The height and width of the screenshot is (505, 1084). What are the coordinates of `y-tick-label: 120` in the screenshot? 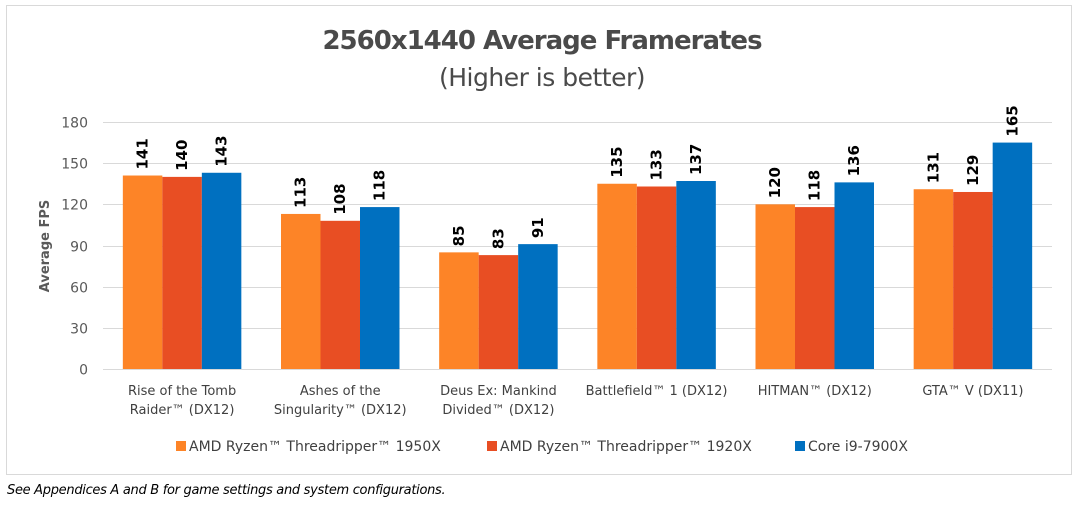 It's located at (74, 206).